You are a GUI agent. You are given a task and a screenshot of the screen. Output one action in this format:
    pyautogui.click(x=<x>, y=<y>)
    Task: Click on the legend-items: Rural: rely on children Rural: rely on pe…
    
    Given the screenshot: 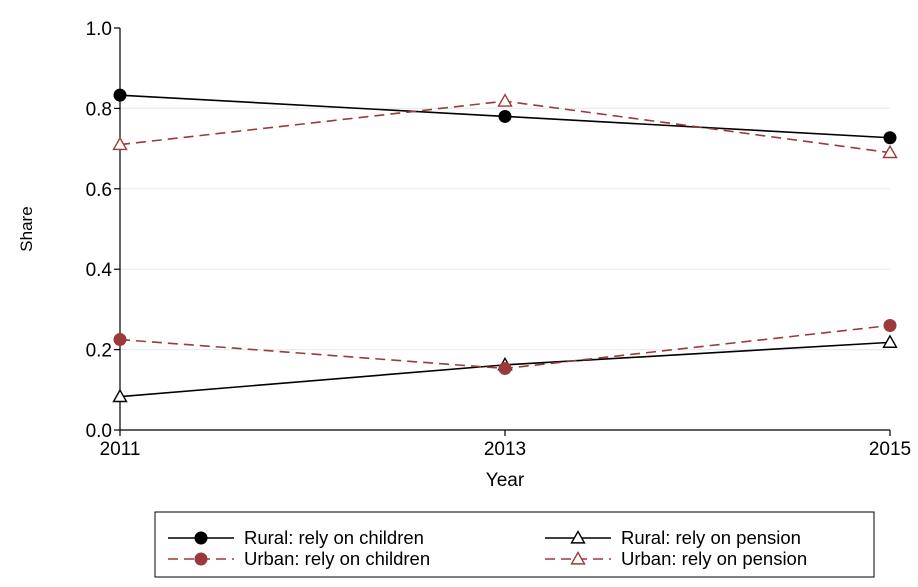 What is the action you would take?
    pyautogui.click(x=487, y=548)
    